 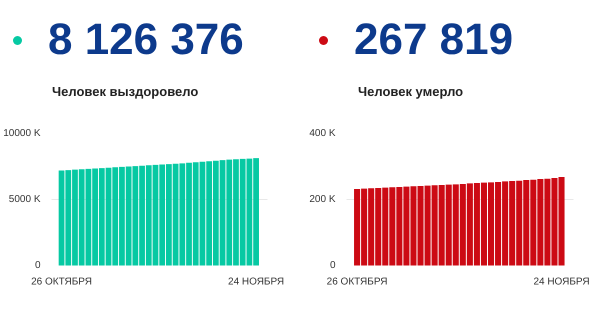 What do you see at coordinates (125, 92) in the screenshot?
I see `chart-subtitle: Человек выздоровело` at bounding box center [125, 92].